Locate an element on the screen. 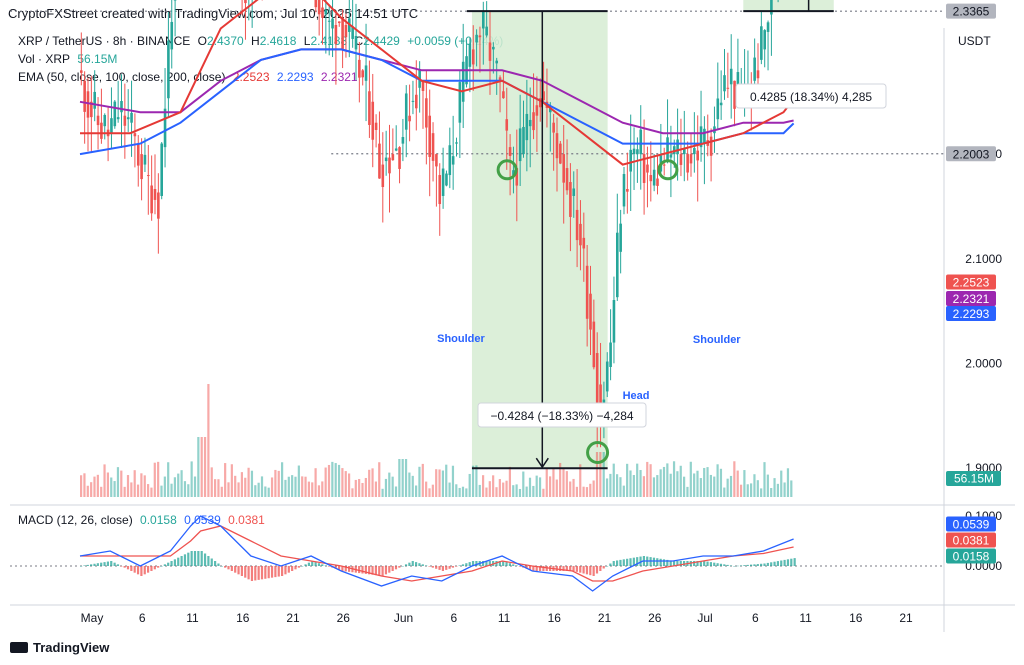  macd-hist-value: 0.0158 is located at coordinates (158, 520).